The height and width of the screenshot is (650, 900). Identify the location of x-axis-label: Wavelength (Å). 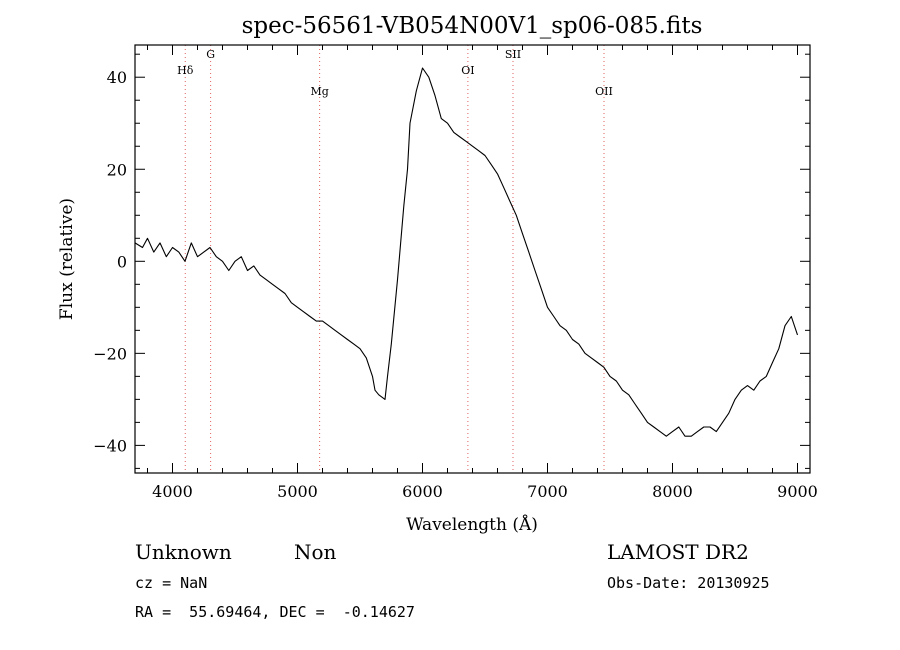
(472, 524).